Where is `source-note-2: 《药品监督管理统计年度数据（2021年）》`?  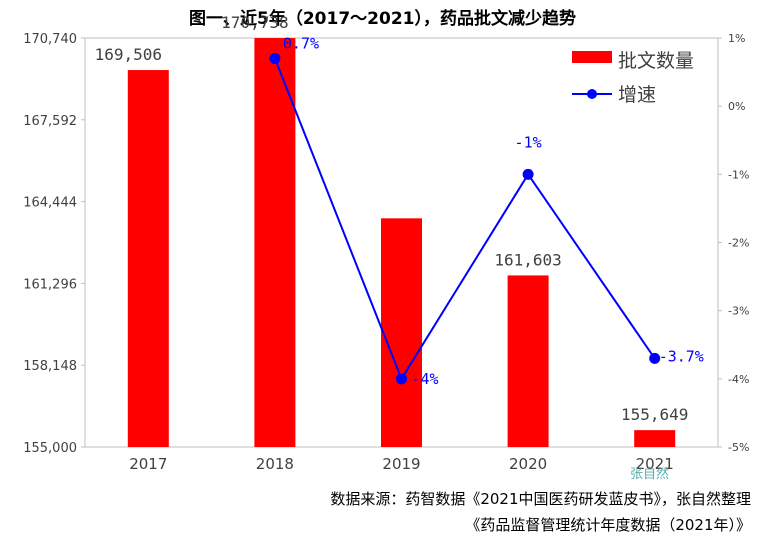 source-note-2: 《药品监督管理统计年度数据（2021年）》 is located at coordinates (608, 525).